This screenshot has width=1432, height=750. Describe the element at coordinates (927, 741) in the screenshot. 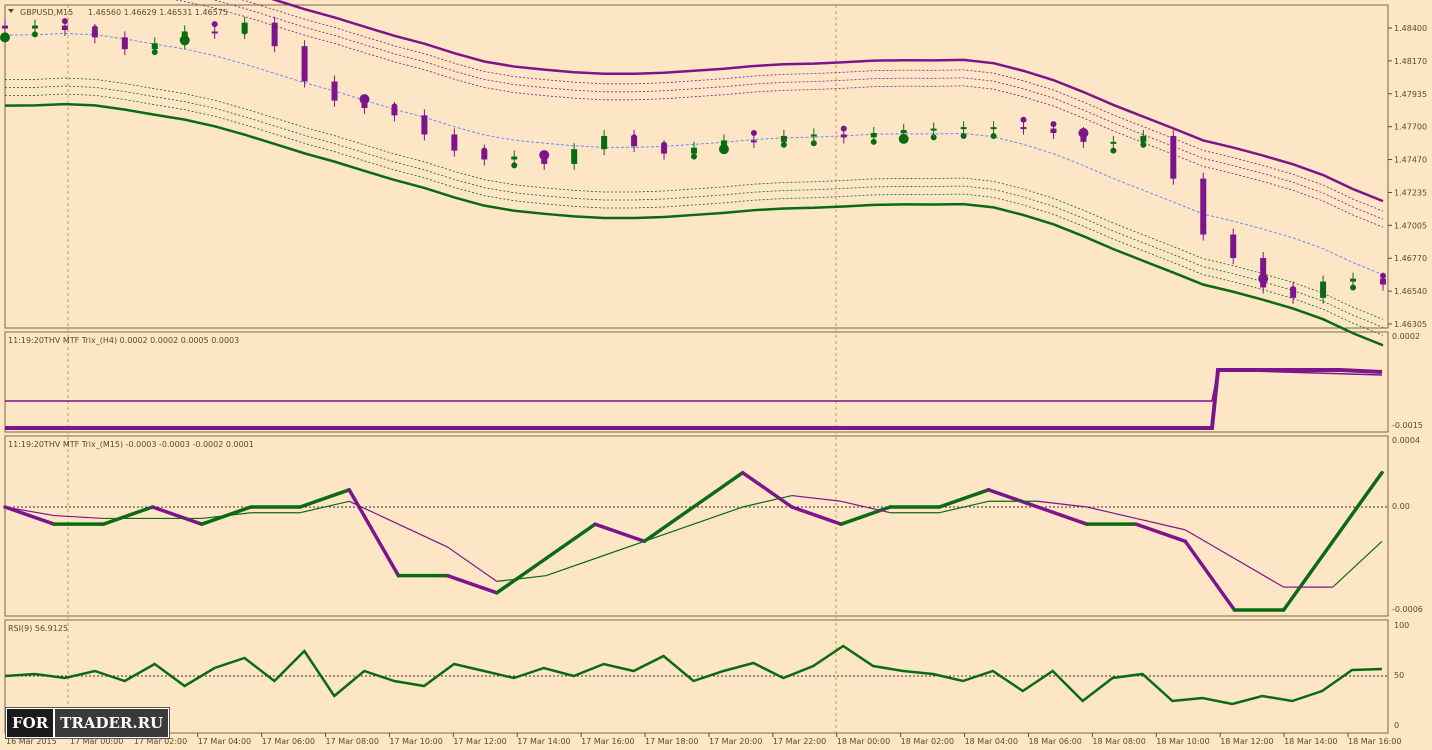

I see `x-tick-label: 18 Mar 02:00` at that location.